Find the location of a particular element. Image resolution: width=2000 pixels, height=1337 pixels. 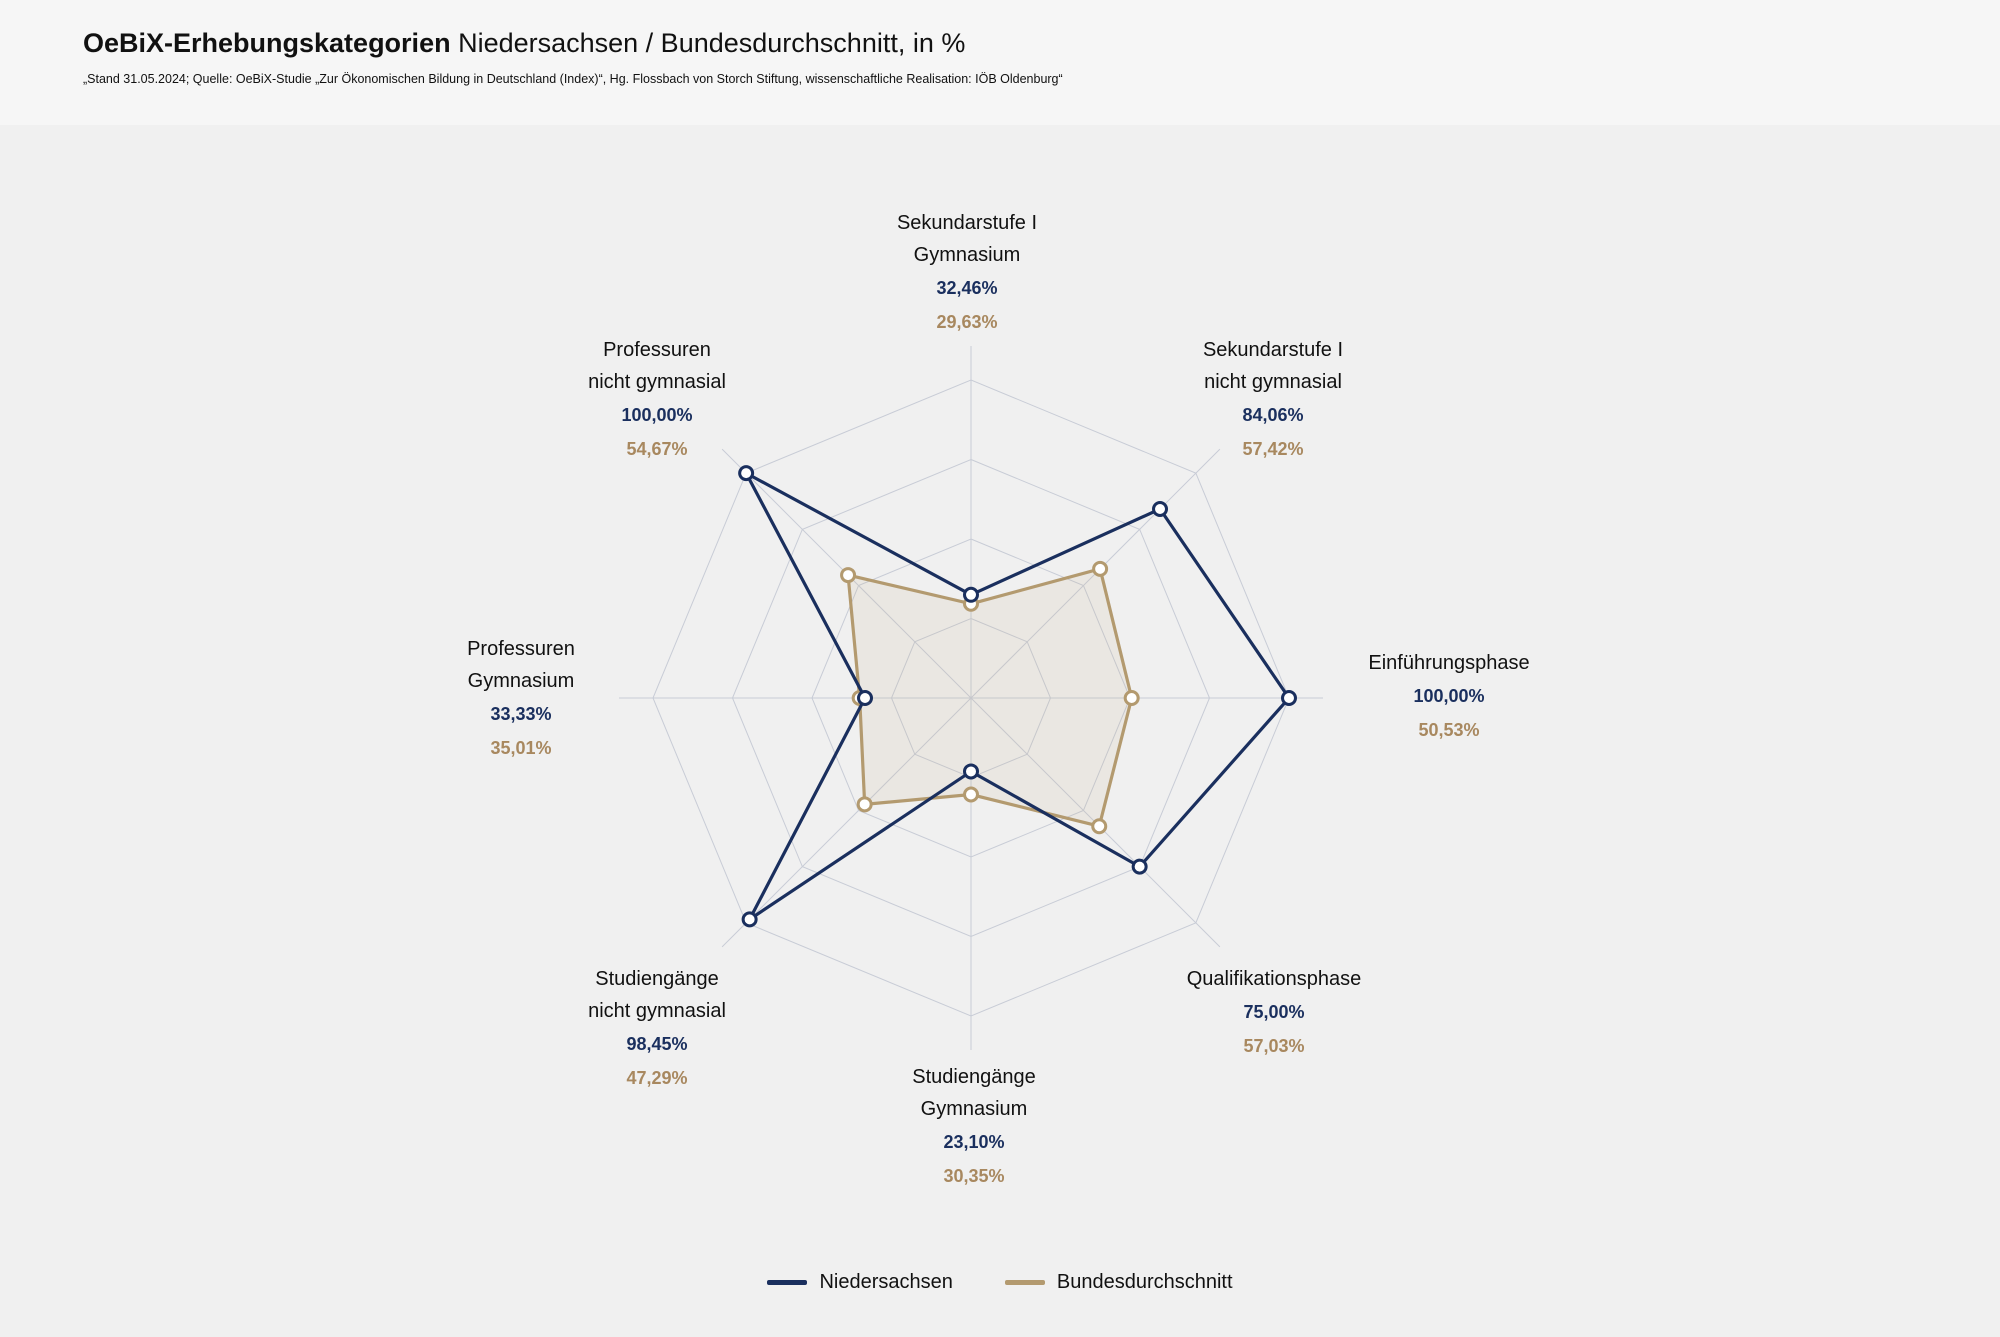

chart-title-rest: Niedersachsen / Bundesdurchschnitt, in % is located at coordinates (708, 43).